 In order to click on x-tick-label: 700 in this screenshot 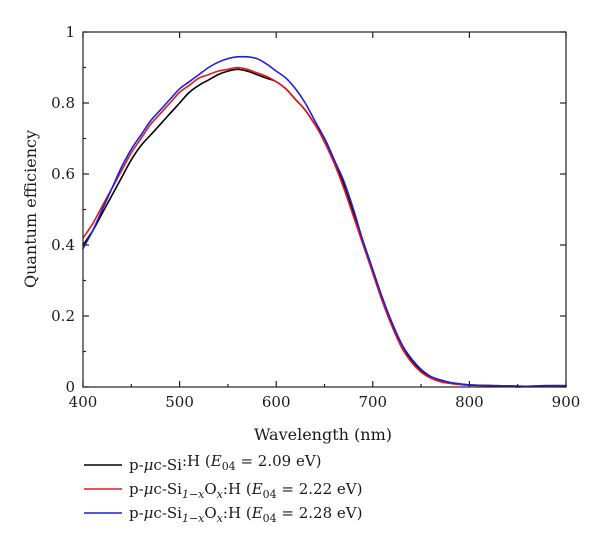, I will do `click(372, 402)`.